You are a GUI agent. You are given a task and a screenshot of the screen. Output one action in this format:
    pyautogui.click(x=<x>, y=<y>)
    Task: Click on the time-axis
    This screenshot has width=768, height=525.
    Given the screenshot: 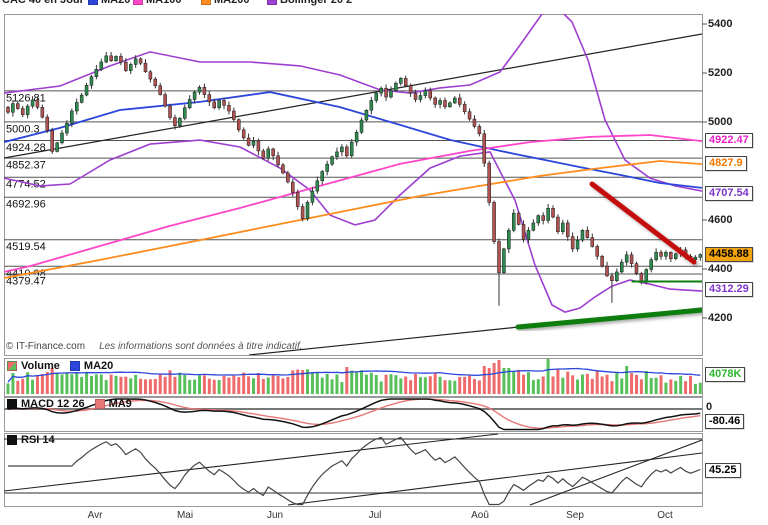 What is the action you would take?
    pyautogui.click(x=353, y=516)
    